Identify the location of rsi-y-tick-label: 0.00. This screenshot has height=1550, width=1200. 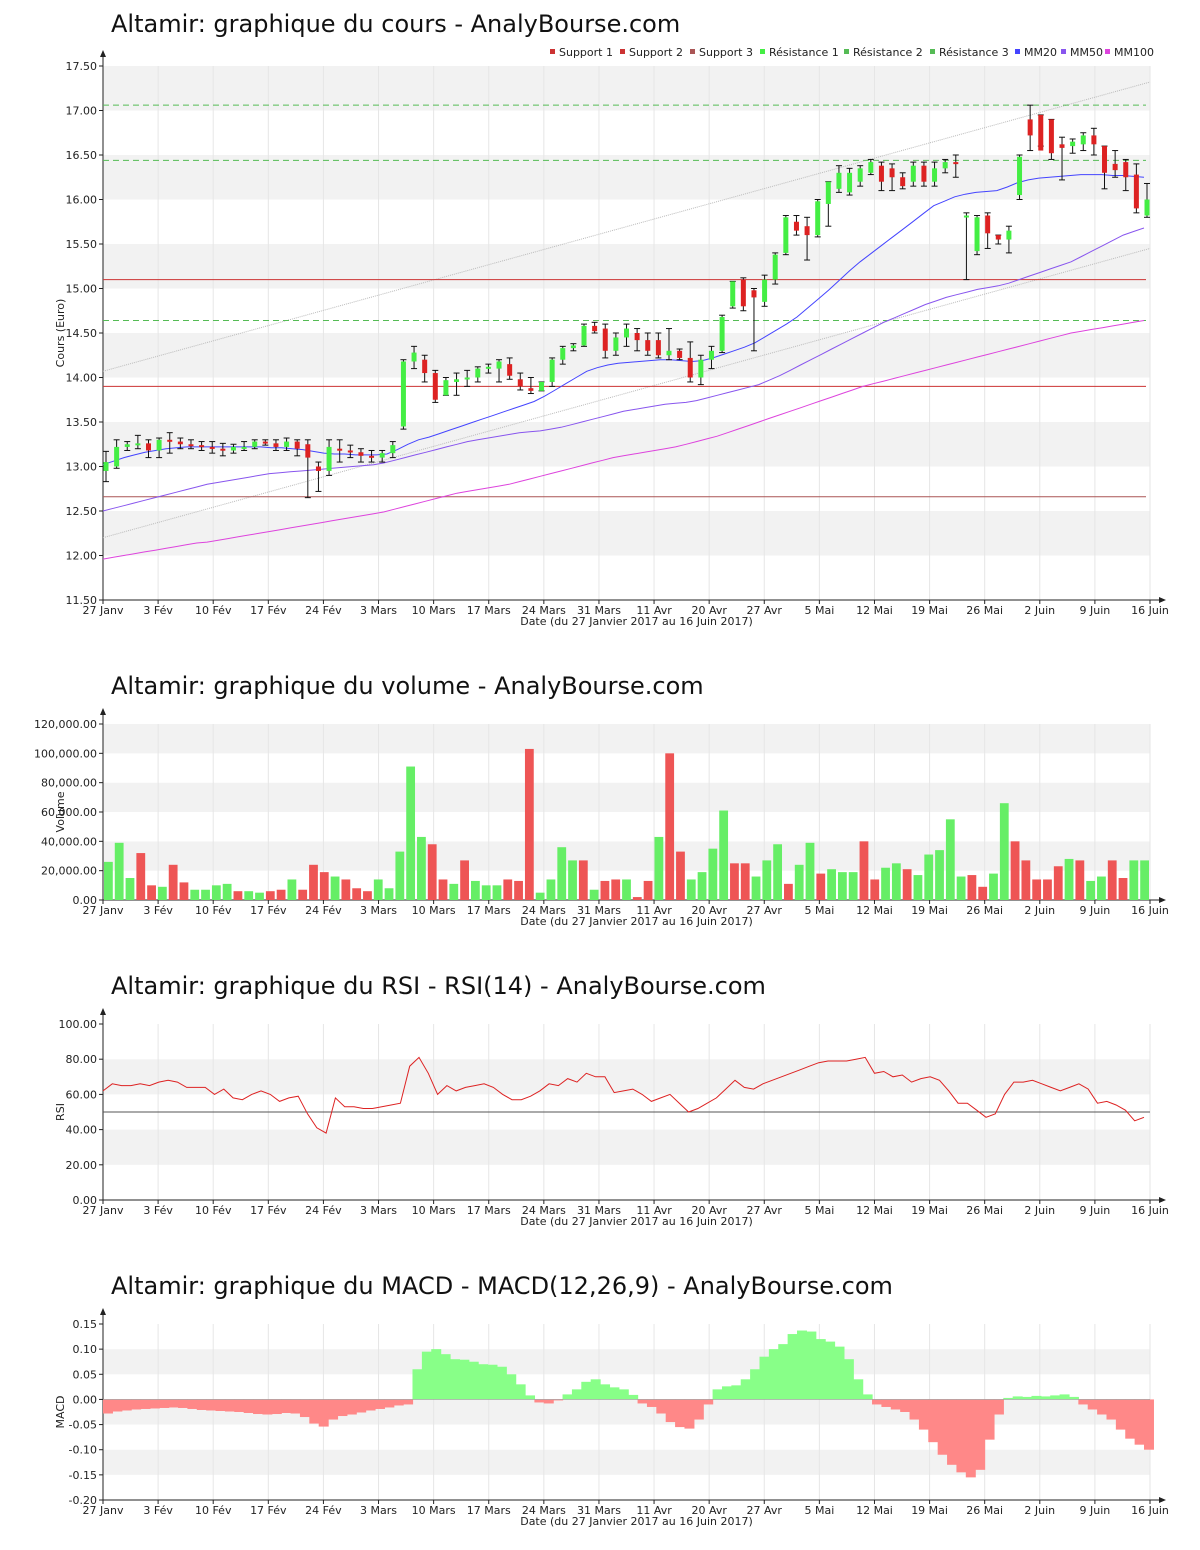
(85, 1200).